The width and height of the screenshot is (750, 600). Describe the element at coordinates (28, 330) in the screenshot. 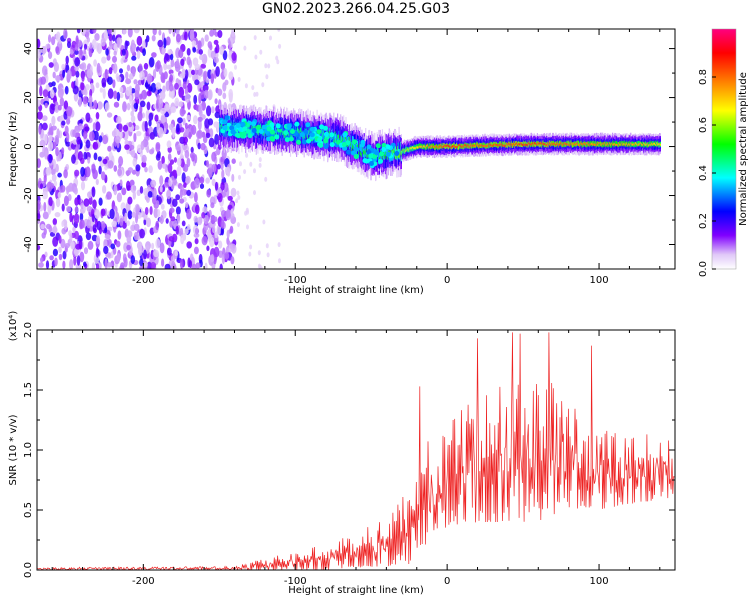

I see `y-tick-label: 2.0` at that location.